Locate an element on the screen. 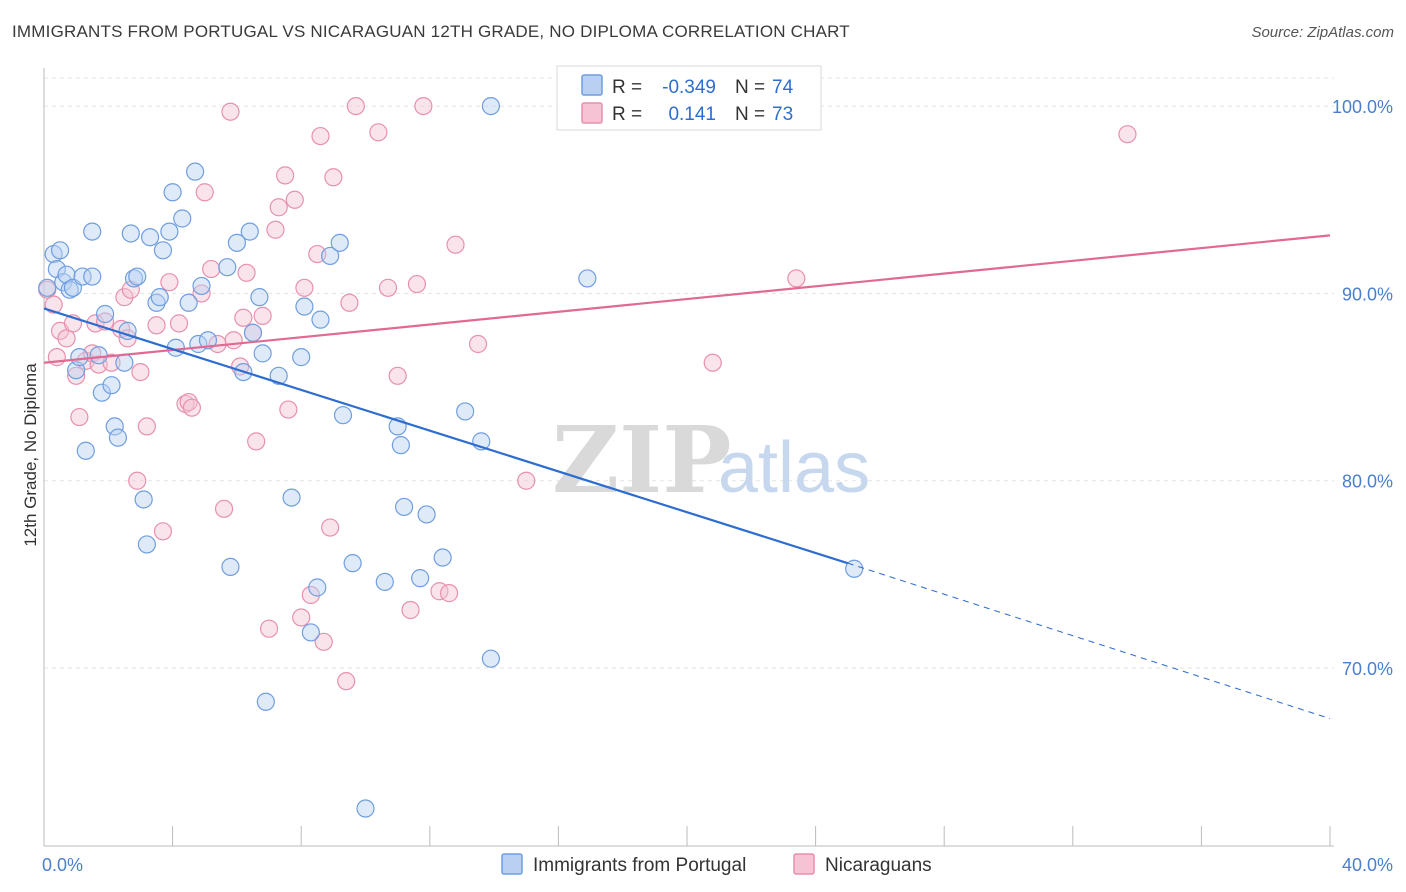 This screenshot has width=1406, height=892. legend-top: R = -0.349 N = 74 R = 0.141 N = 73 is located at coordinates (689, 98).